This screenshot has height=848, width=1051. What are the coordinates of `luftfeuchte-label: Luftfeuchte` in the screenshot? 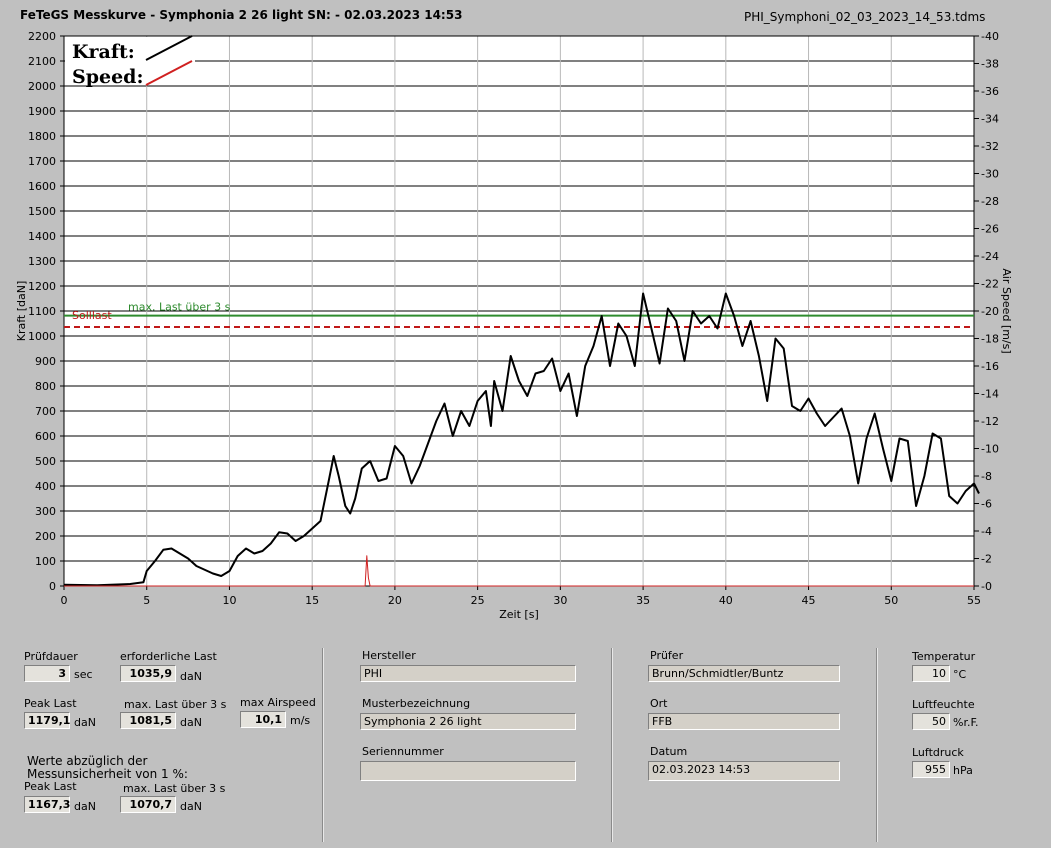 It's located at (943, 704).